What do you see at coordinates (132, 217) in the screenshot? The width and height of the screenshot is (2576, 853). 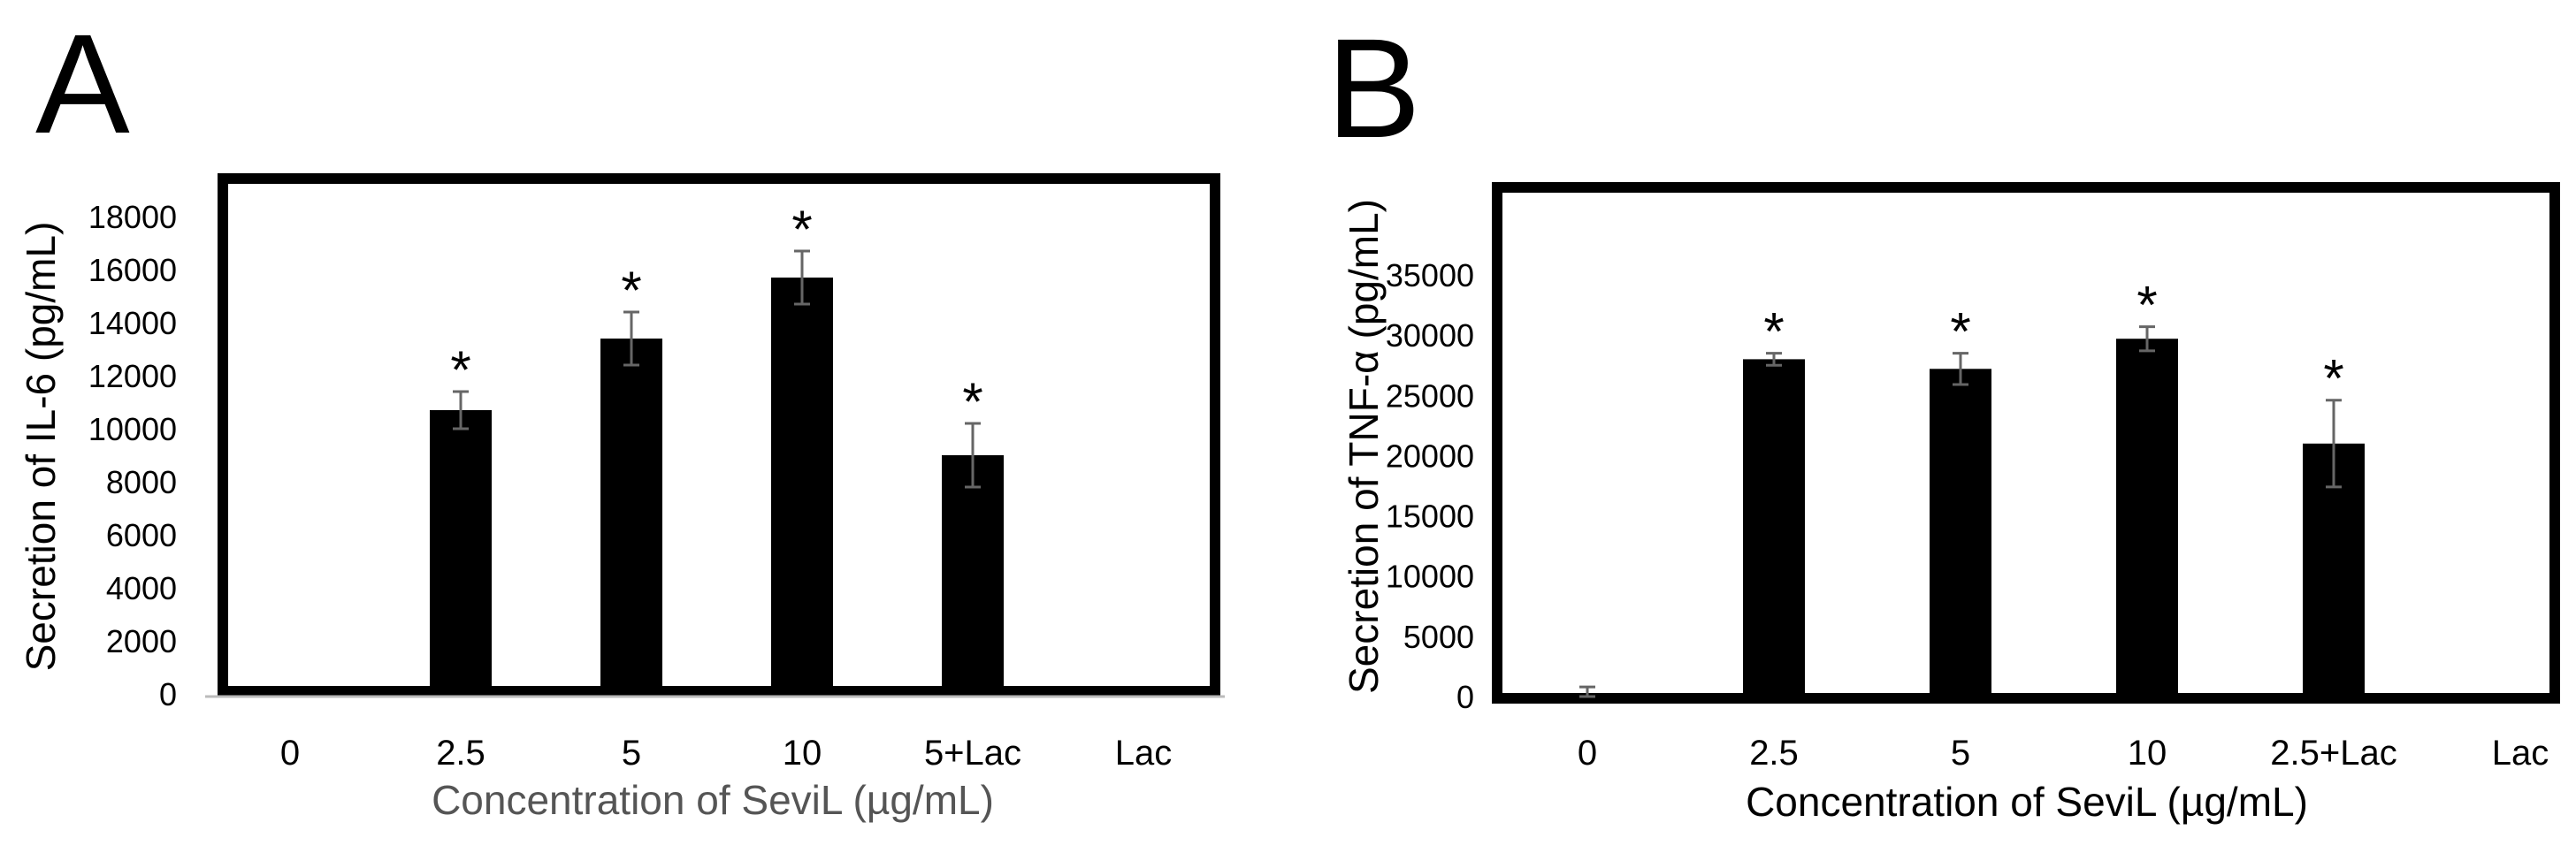 I see `ytick-label: 18000` at bounding box center [132, 217].